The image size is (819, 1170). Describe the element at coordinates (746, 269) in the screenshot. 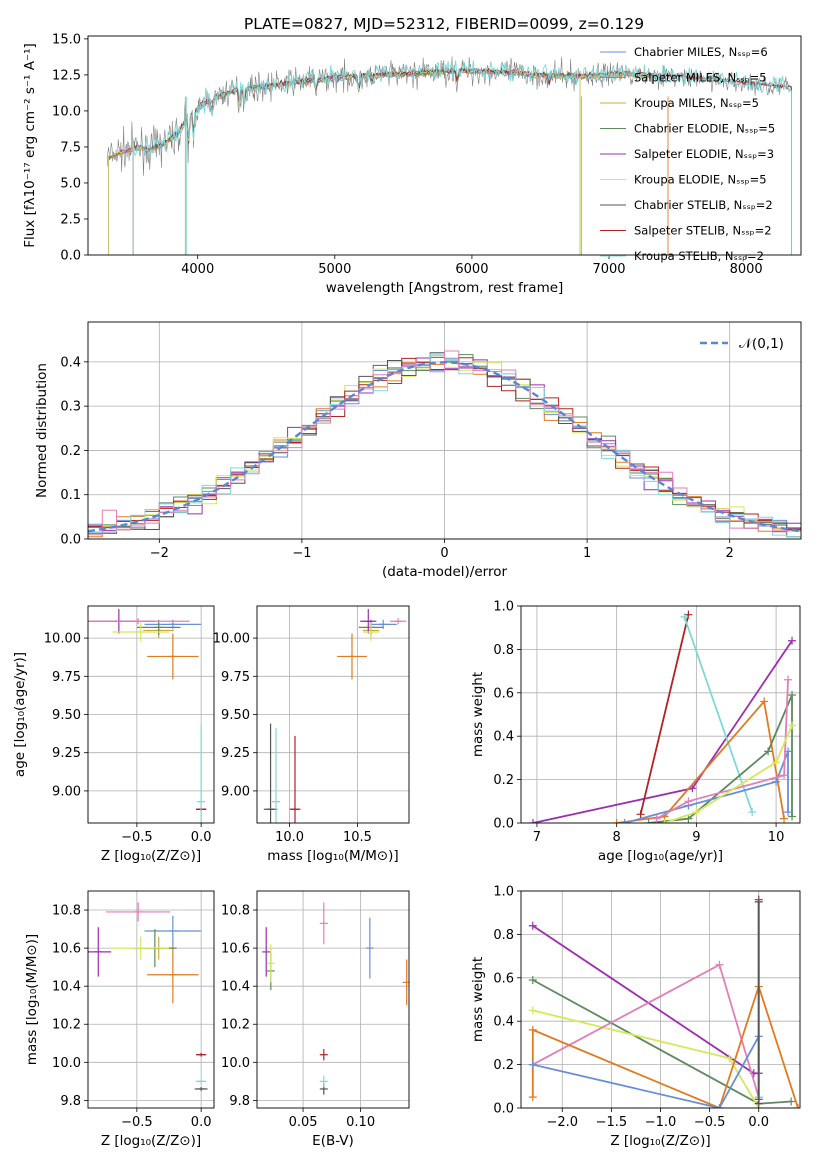

I see `x-tick-label: 8000` at that location.